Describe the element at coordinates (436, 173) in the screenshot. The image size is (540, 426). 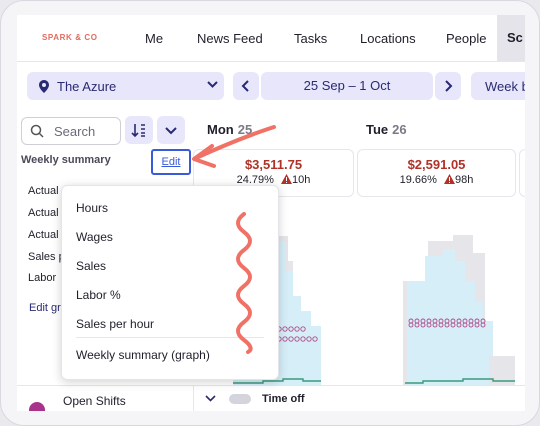
I see `day-summary-card-tue: $2,591.05 19.66% 98h` at that location.